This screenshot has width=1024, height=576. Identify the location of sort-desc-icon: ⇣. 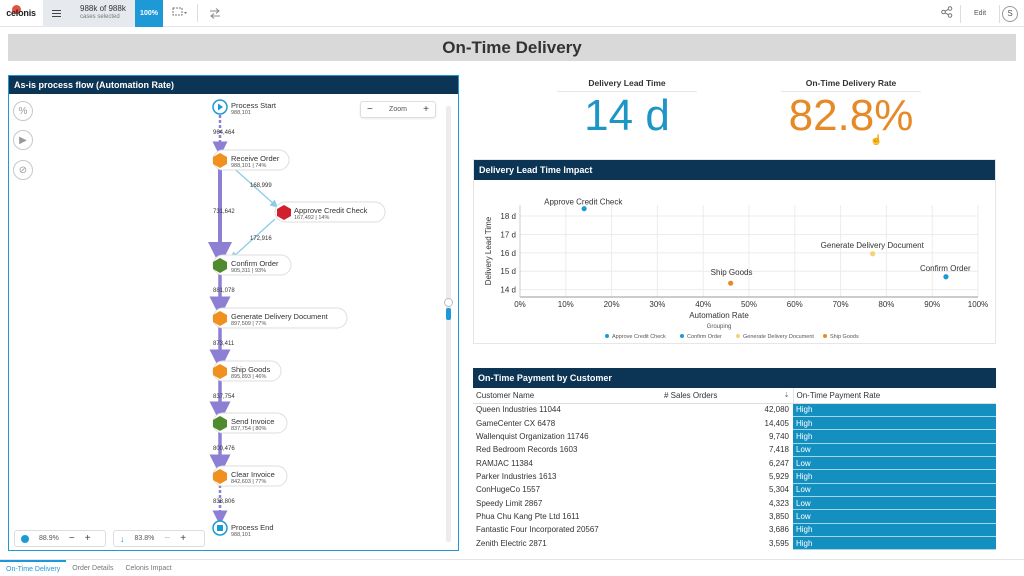
(786, 395).